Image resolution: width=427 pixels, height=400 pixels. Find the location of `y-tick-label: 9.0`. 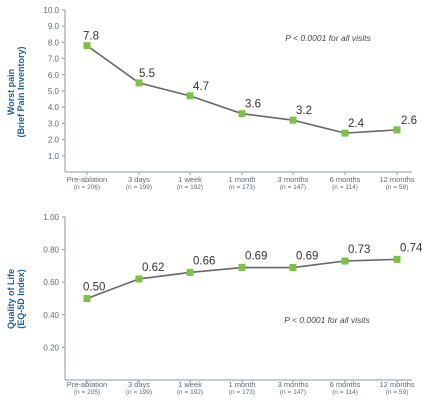

y-tick-label: 9.0 is located at coordinates (54, 26).